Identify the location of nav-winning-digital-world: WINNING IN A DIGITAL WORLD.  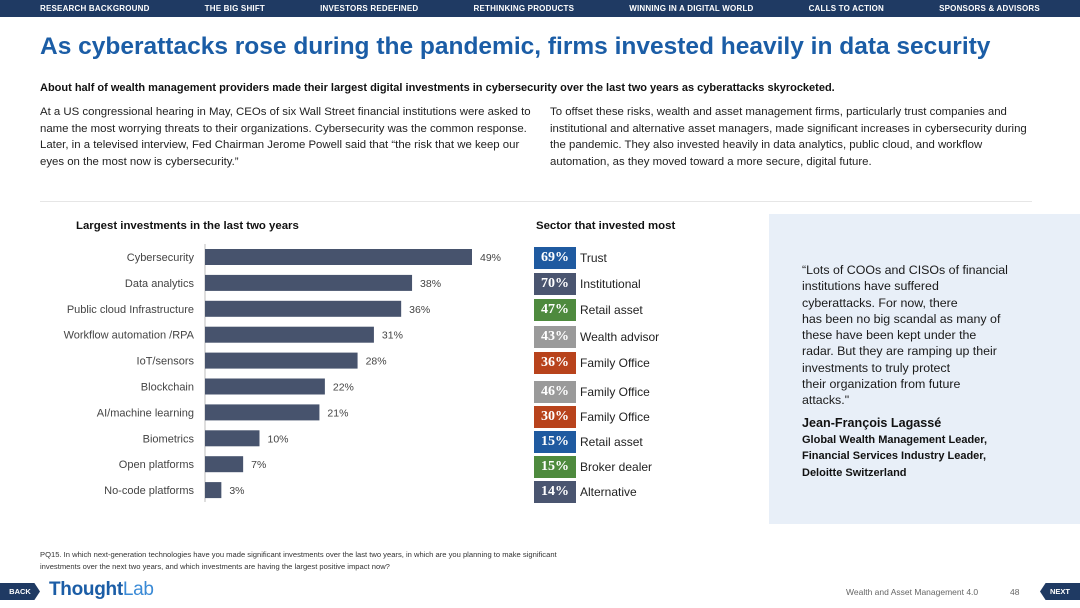
(691, 8).